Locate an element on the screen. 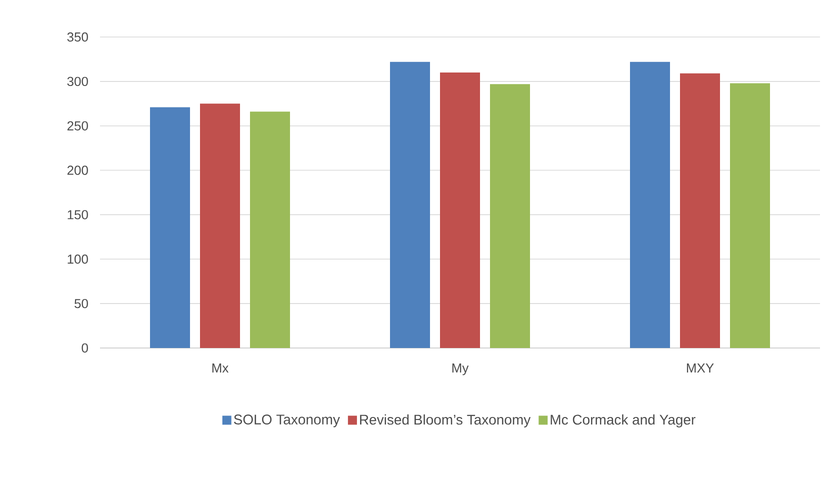 The height and width of the screenshot is (489, 829). x-tick-label: Mx is located at coordinates (220, 368).